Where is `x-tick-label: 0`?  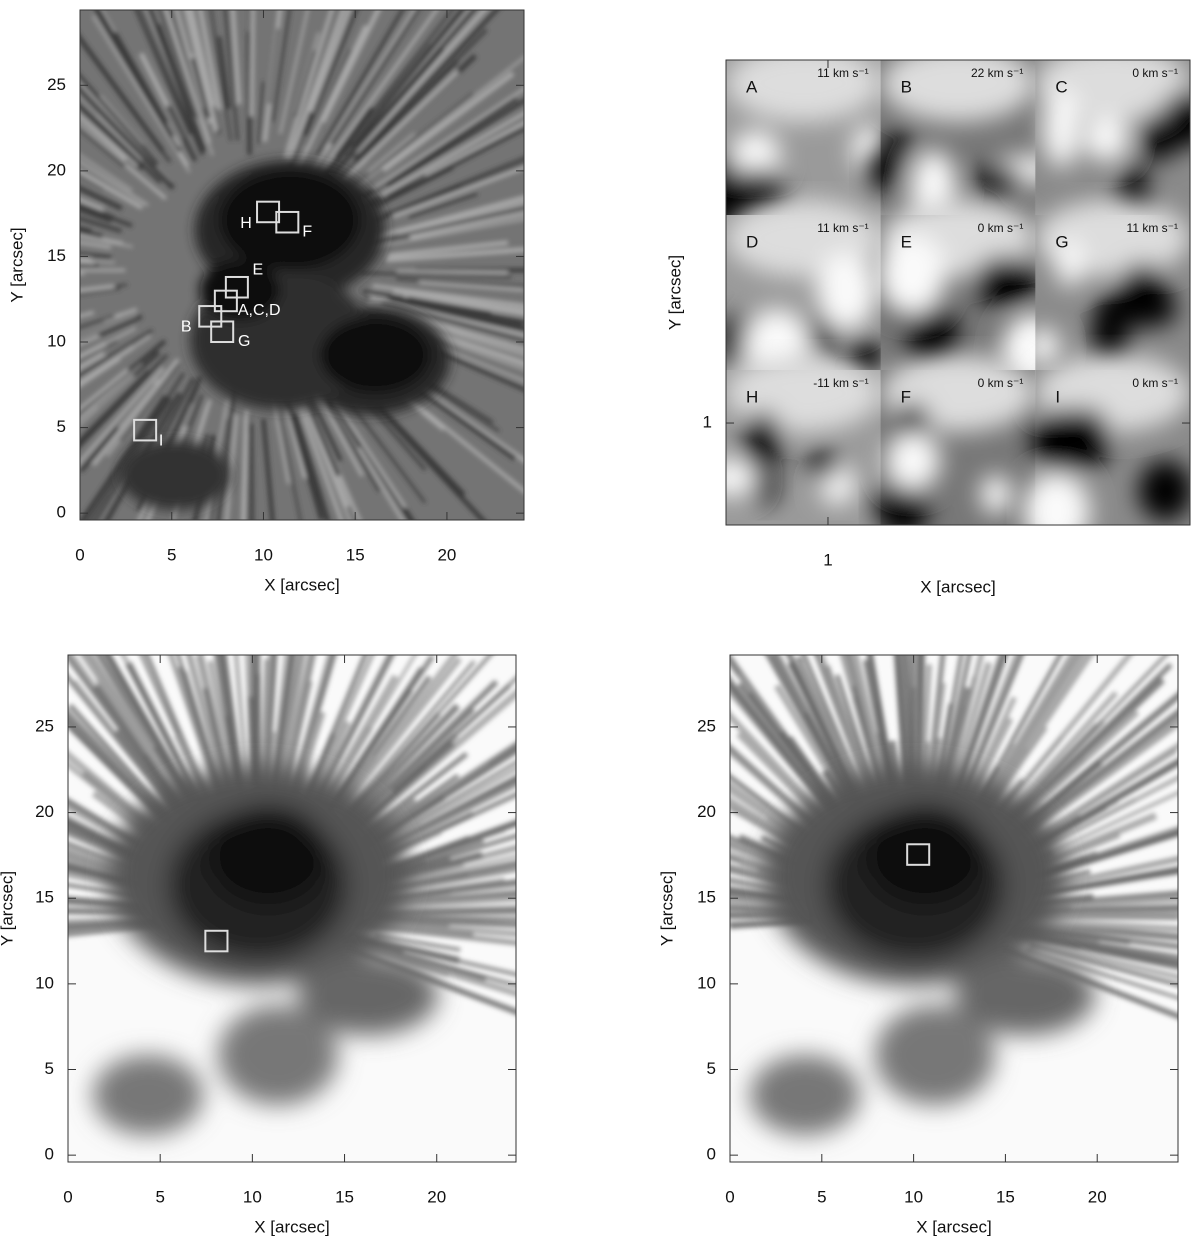 x-tick-label: 0 is located at coordinates (67, 1196).